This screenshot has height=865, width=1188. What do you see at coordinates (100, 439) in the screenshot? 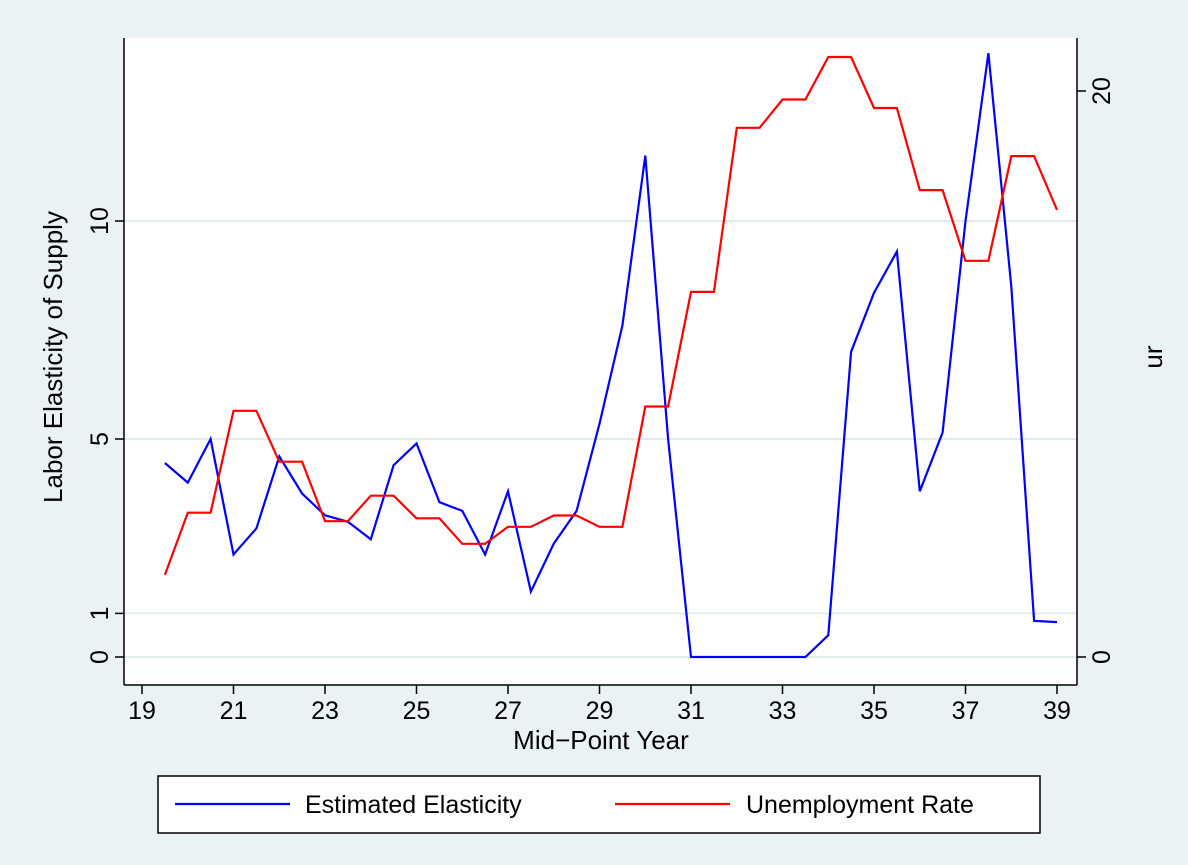
I see `y-left-tick-label-5: 5` at bounding box center [100, 439].